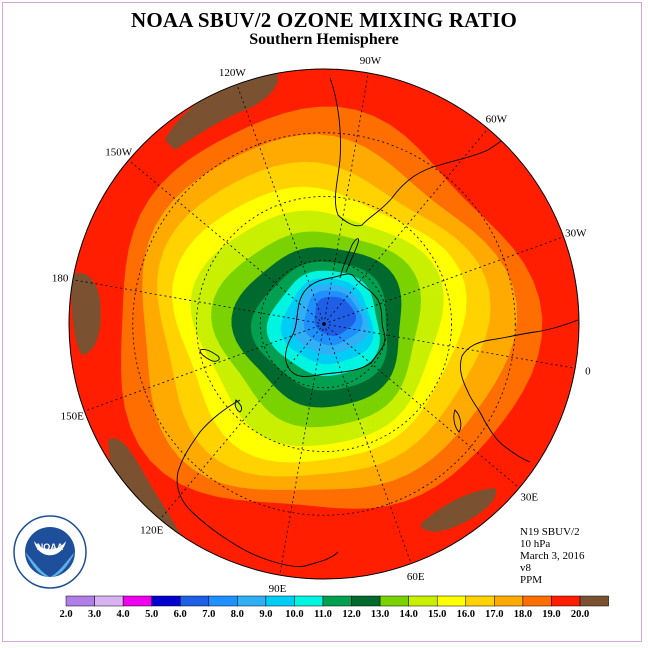 Image resolution: width=648 pixels, height=648 pixels. Describe the element at coordinates (523, 614) in the screenshot. I see `colorbar-tick-label: 18.0` at that location.